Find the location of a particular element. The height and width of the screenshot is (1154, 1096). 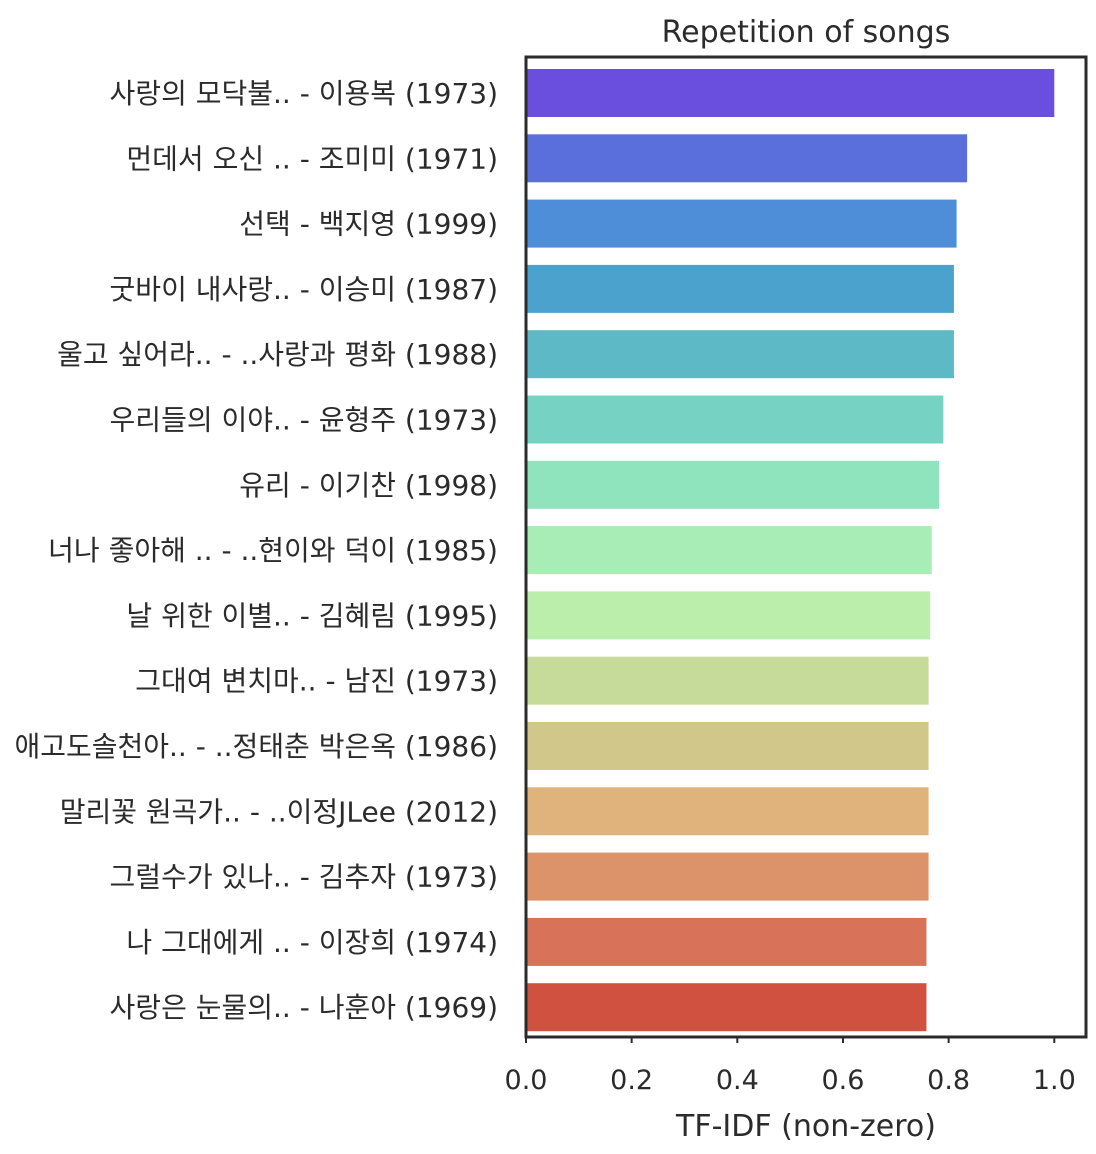

x-axis-label: TF-IDF (non-zero) is located at coordinates (805, 1126).